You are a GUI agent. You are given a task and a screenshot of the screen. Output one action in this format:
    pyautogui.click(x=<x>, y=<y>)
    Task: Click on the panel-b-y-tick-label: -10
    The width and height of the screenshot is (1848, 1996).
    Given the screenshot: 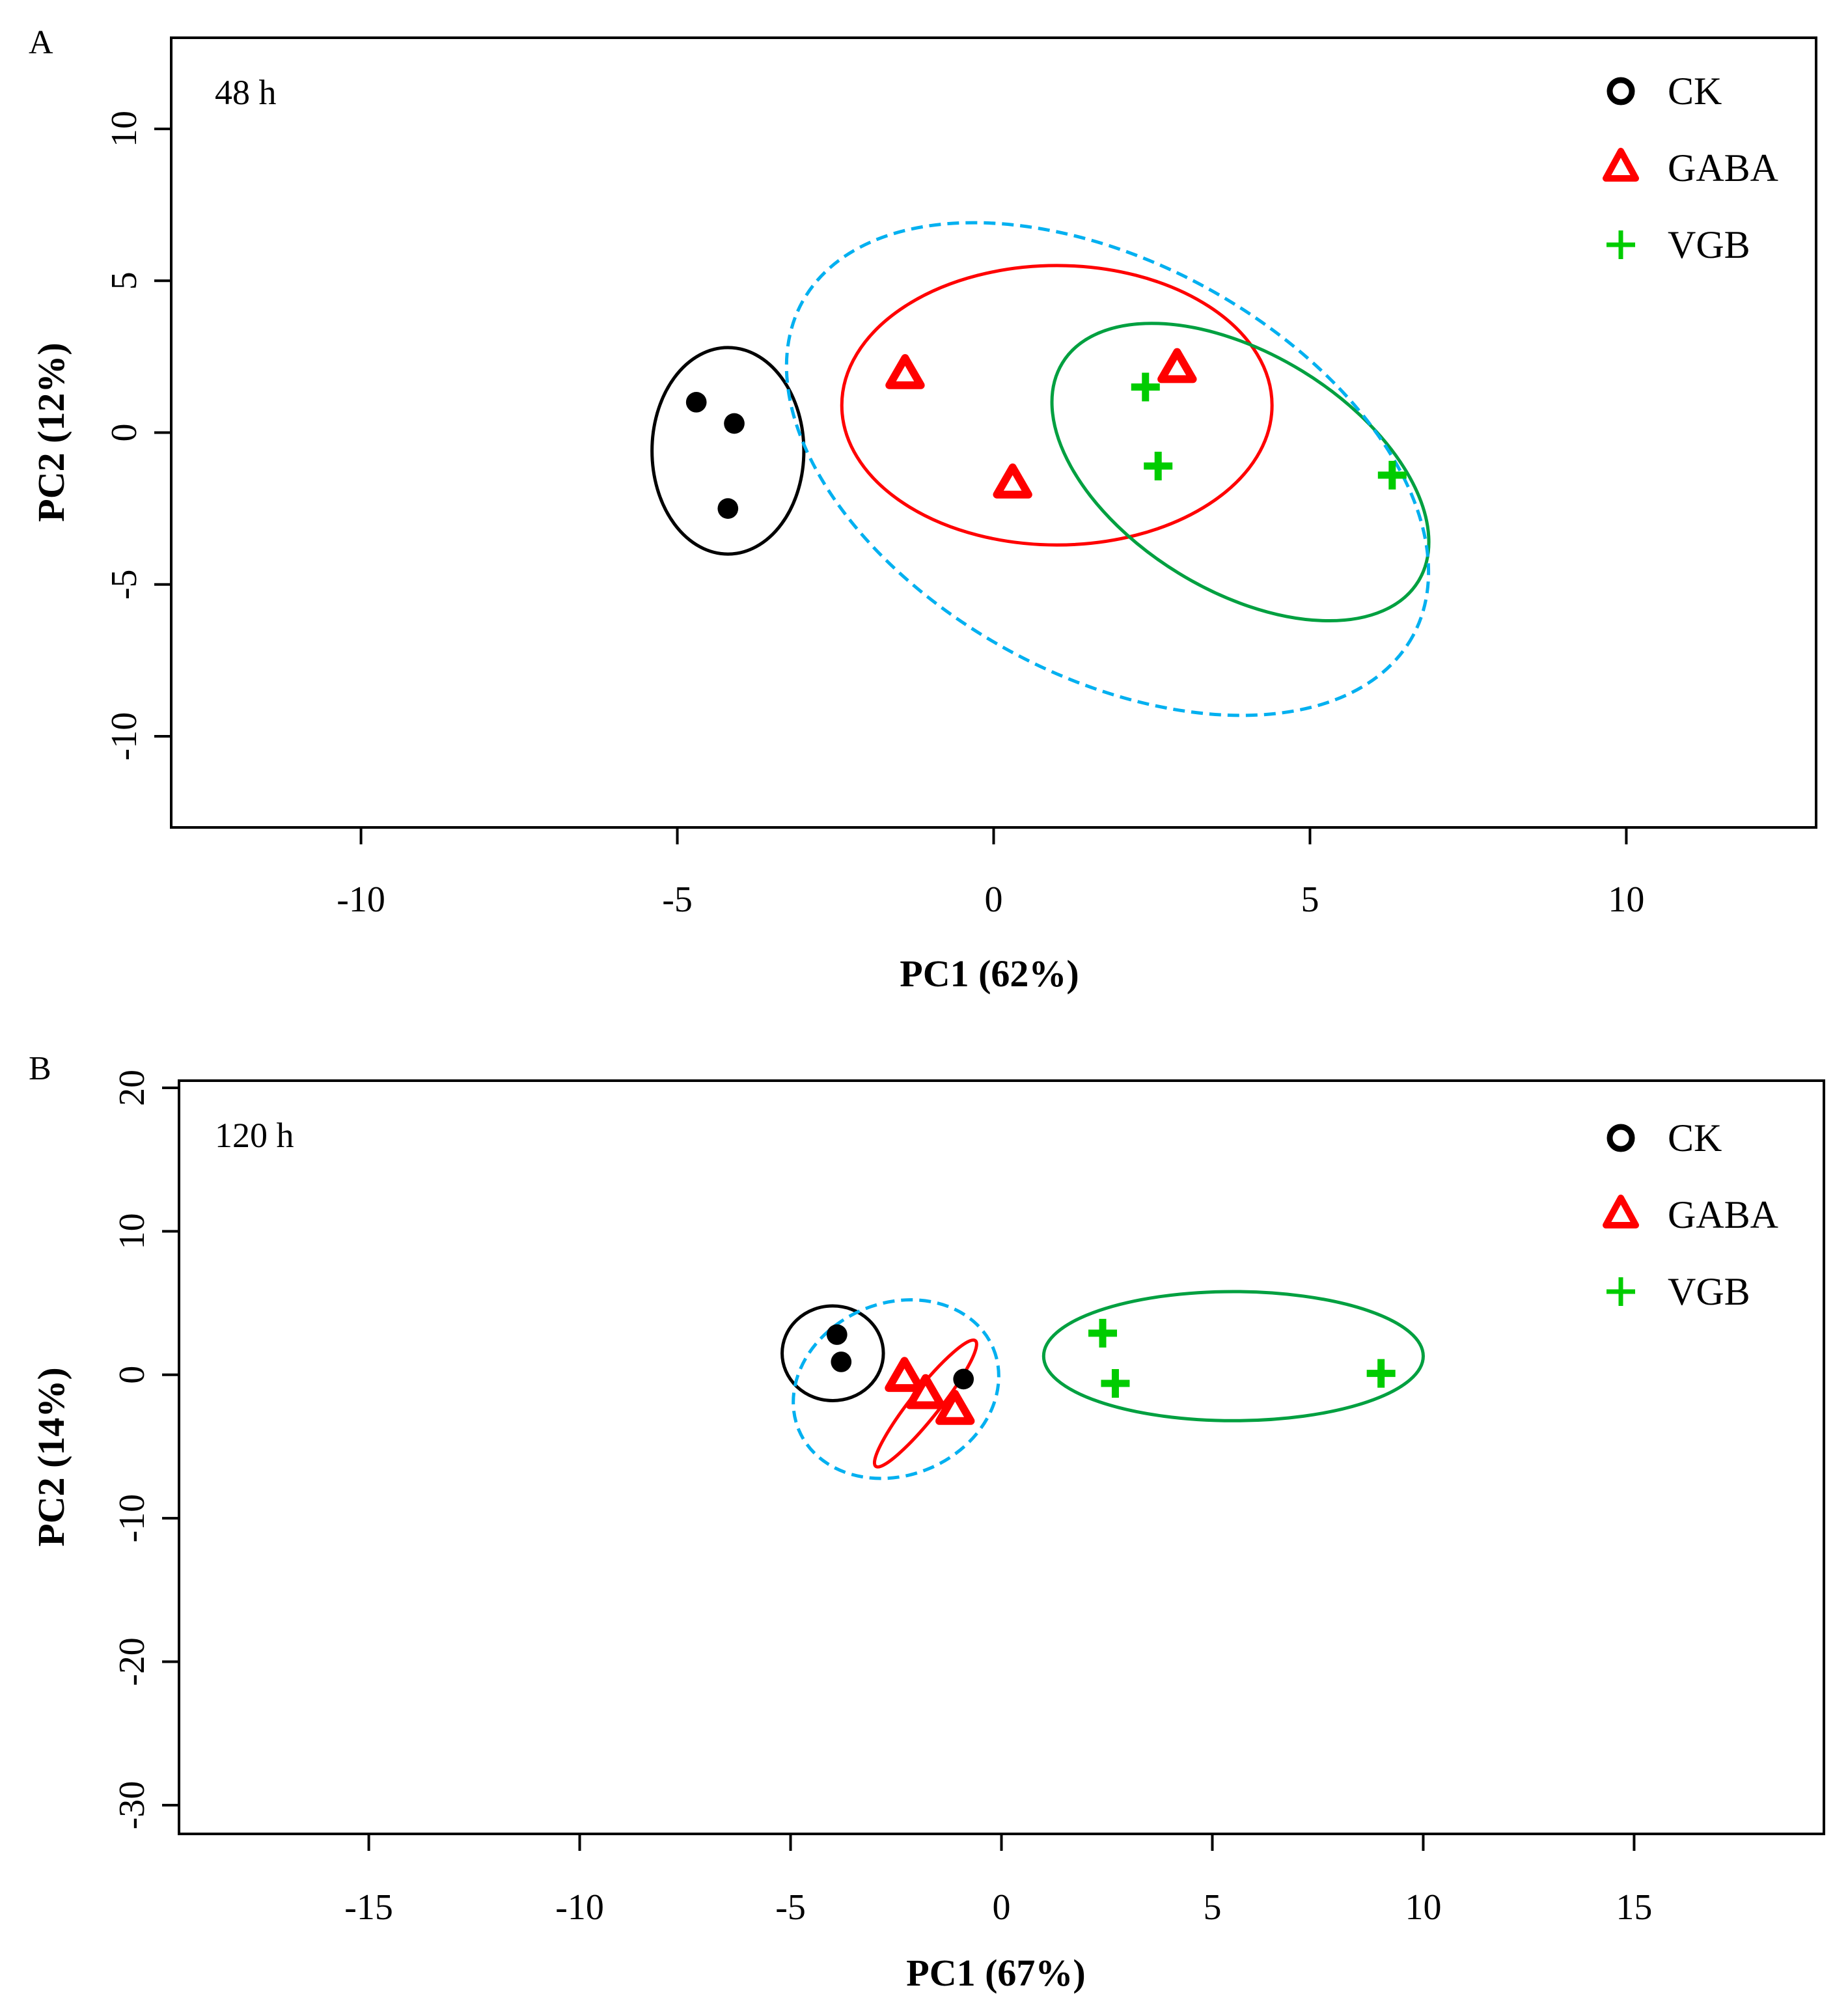 What is the action you would take?
    pyautogui.click(x=132, y=1518)
    